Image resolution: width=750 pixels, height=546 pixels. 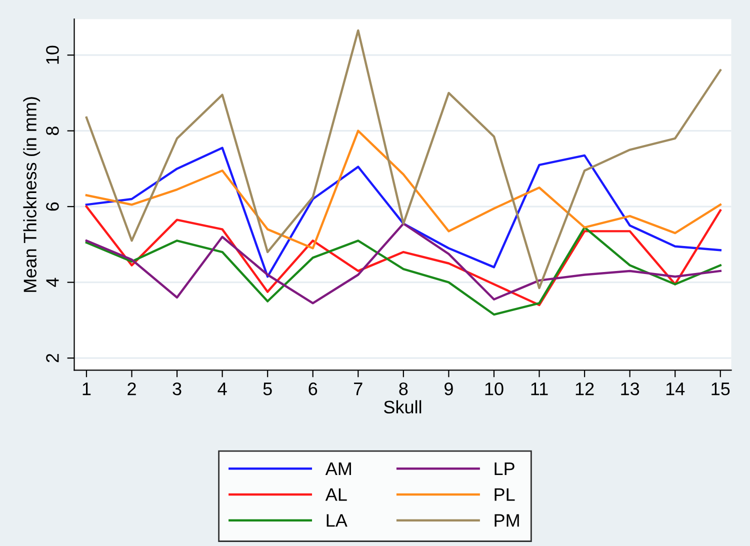 What do you see at coordinates (675, 389) in the screenshot?
I see `x-tick-label: 14` at bounding box center [675, 389].